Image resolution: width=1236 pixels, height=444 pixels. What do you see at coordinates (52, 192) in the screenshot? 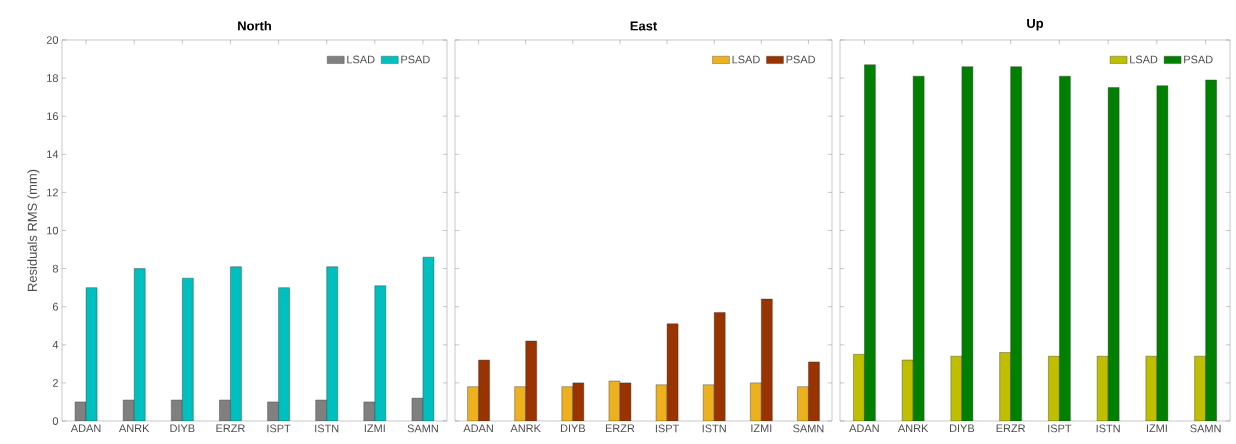
I see `y-tick-label: 12` at bounding box center [52, 192].